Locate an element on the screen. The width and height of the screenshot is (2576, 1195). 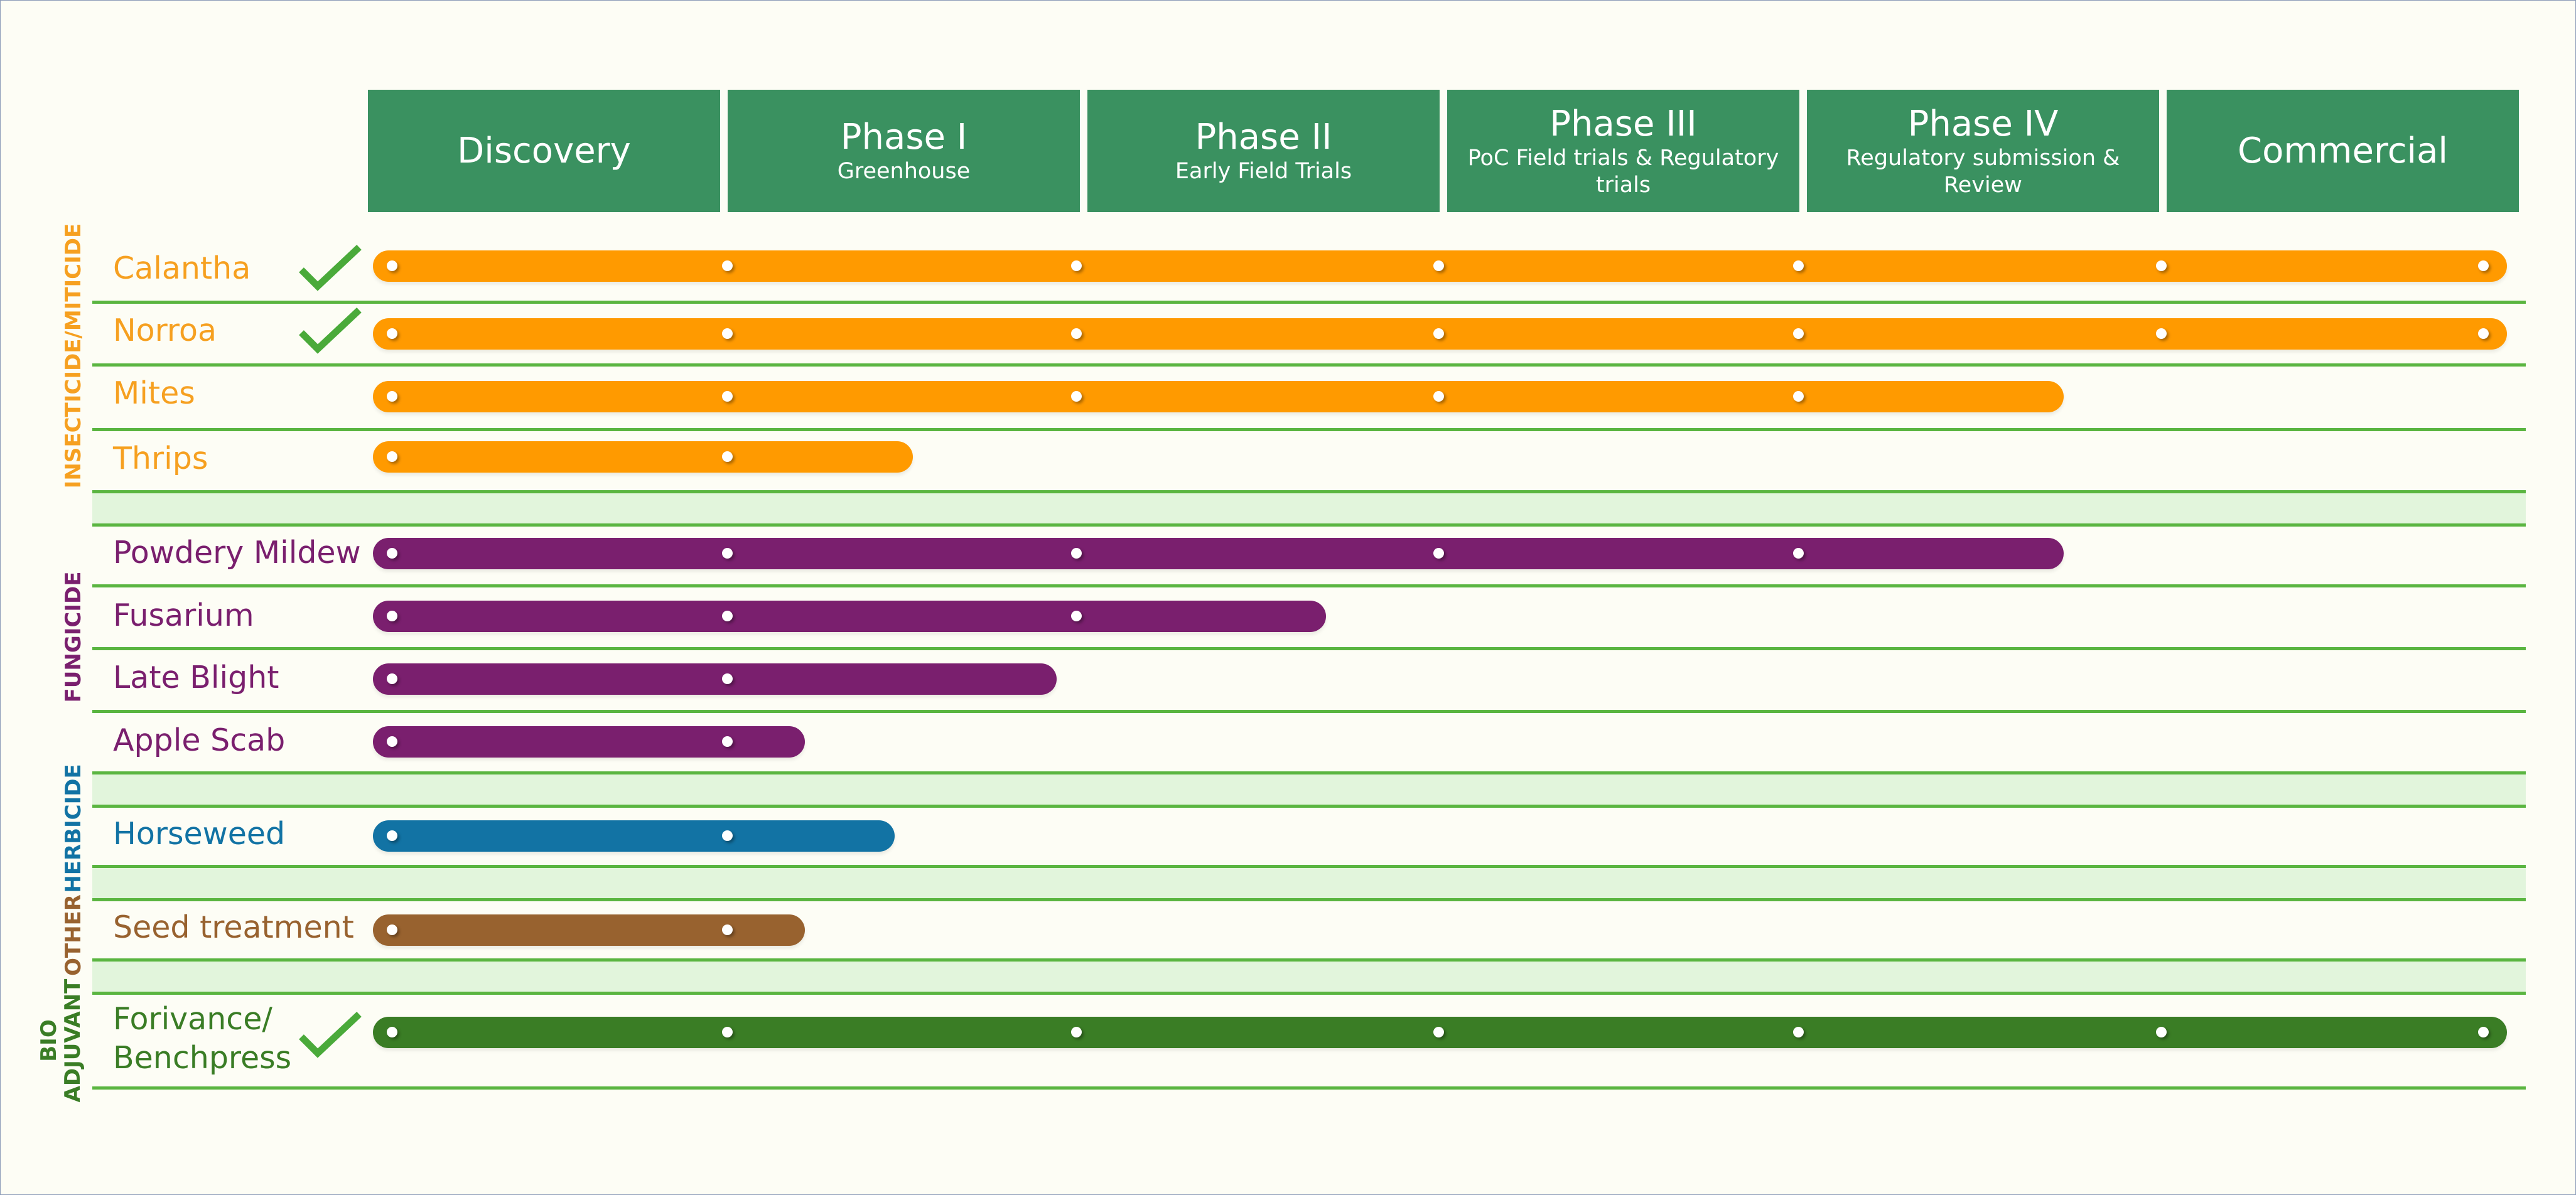
row-label-apple-scab: Apple Scab is located at coordinates (199, 740).